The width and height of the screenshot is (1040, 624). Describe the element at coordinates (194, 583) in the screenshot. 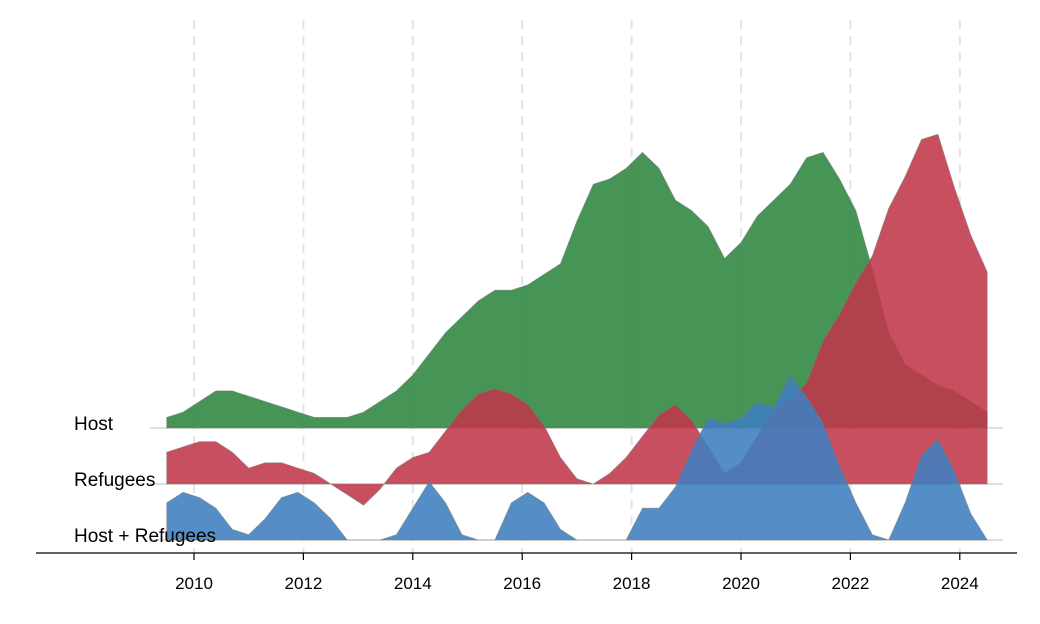

I see `x-tick-label-2010: 2010` at that location.